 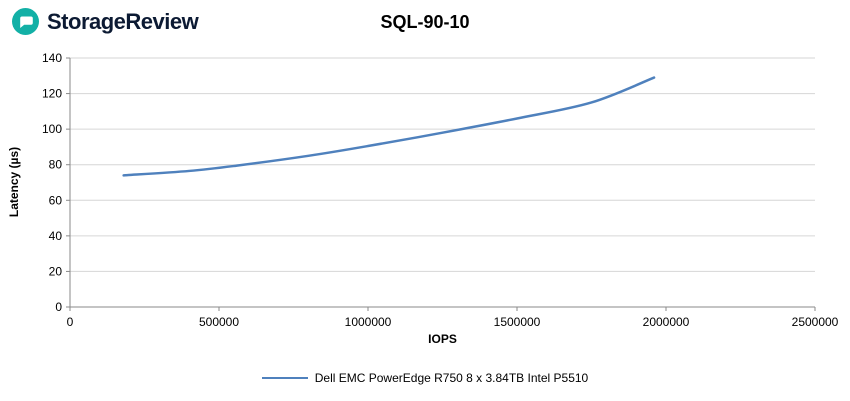 I want to click on y-tick-label: 100, so click(x=52, y=129).